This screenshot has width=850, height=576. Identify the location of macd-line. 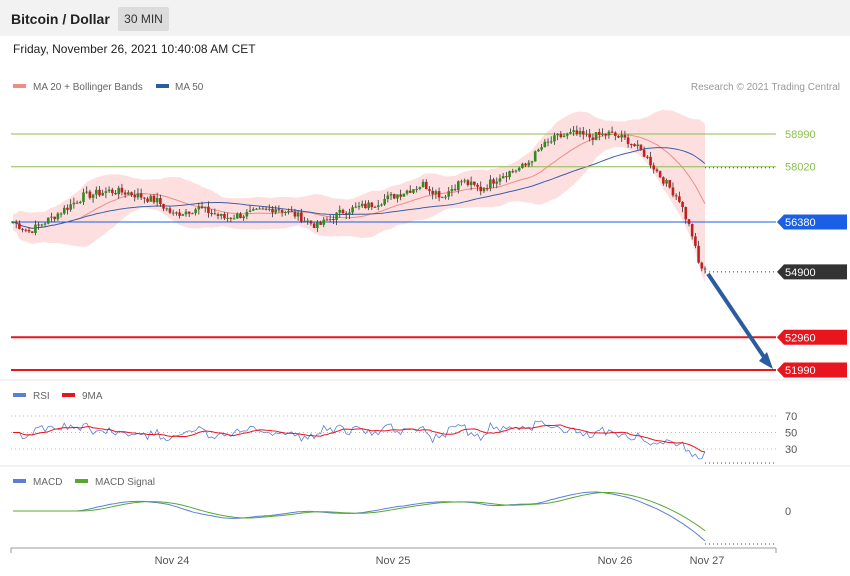
(359, 516).